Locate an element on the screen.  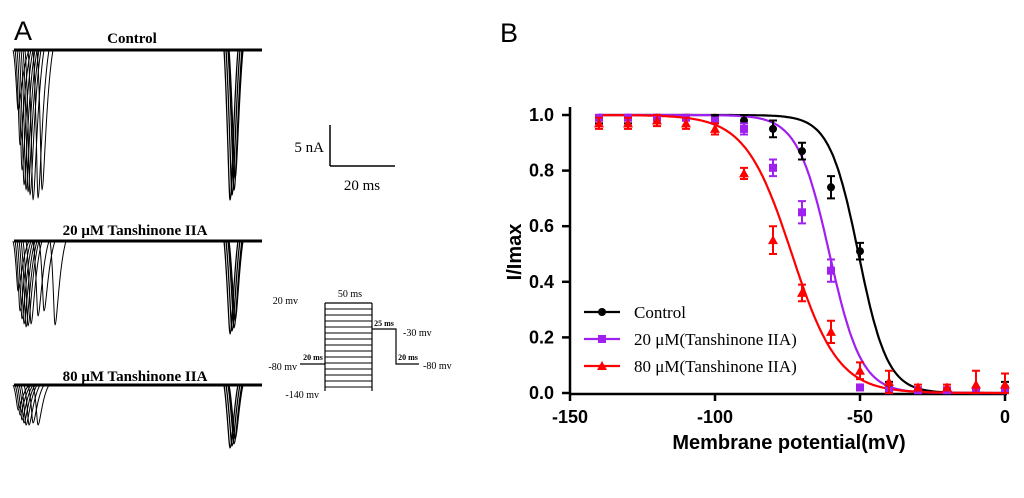
protocol-bottom-label: -140 mv is located at coordinates (302, 395).